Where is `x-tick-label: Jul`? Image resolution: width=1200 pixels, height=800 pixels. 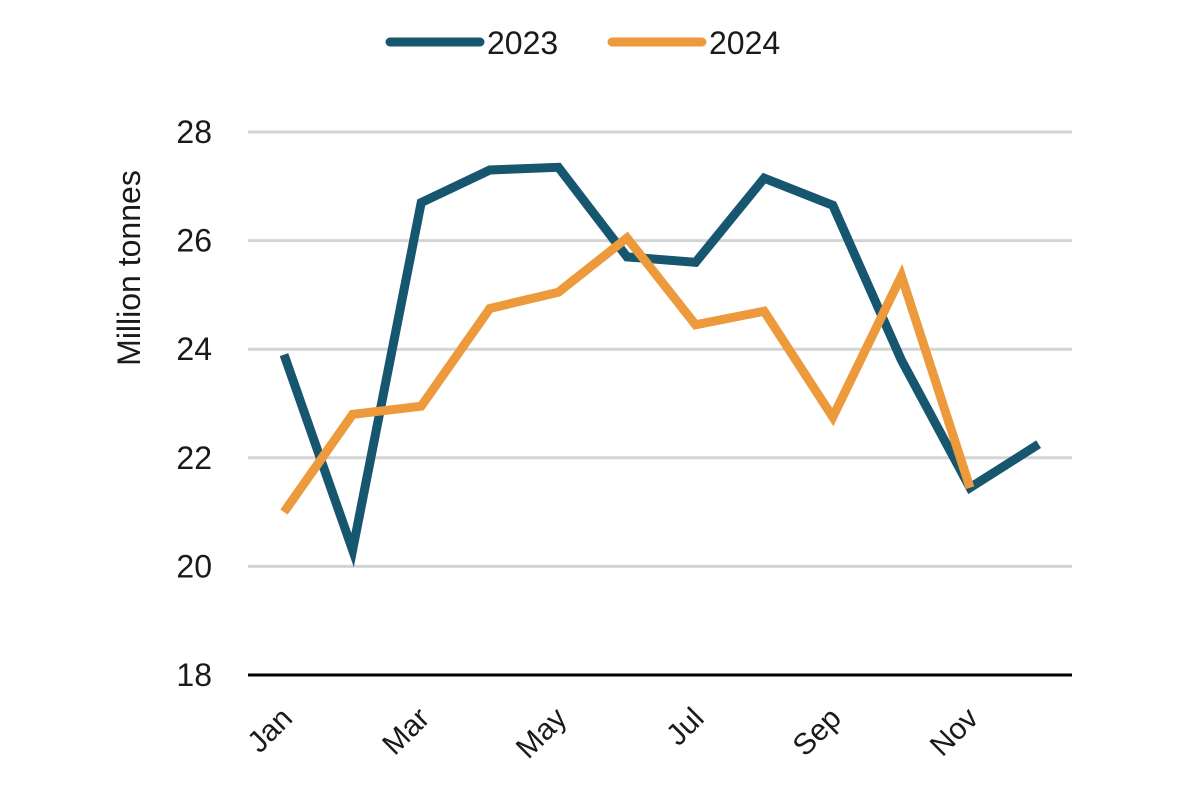 x-tick-label: Jul is located at coordinates (685, 727).